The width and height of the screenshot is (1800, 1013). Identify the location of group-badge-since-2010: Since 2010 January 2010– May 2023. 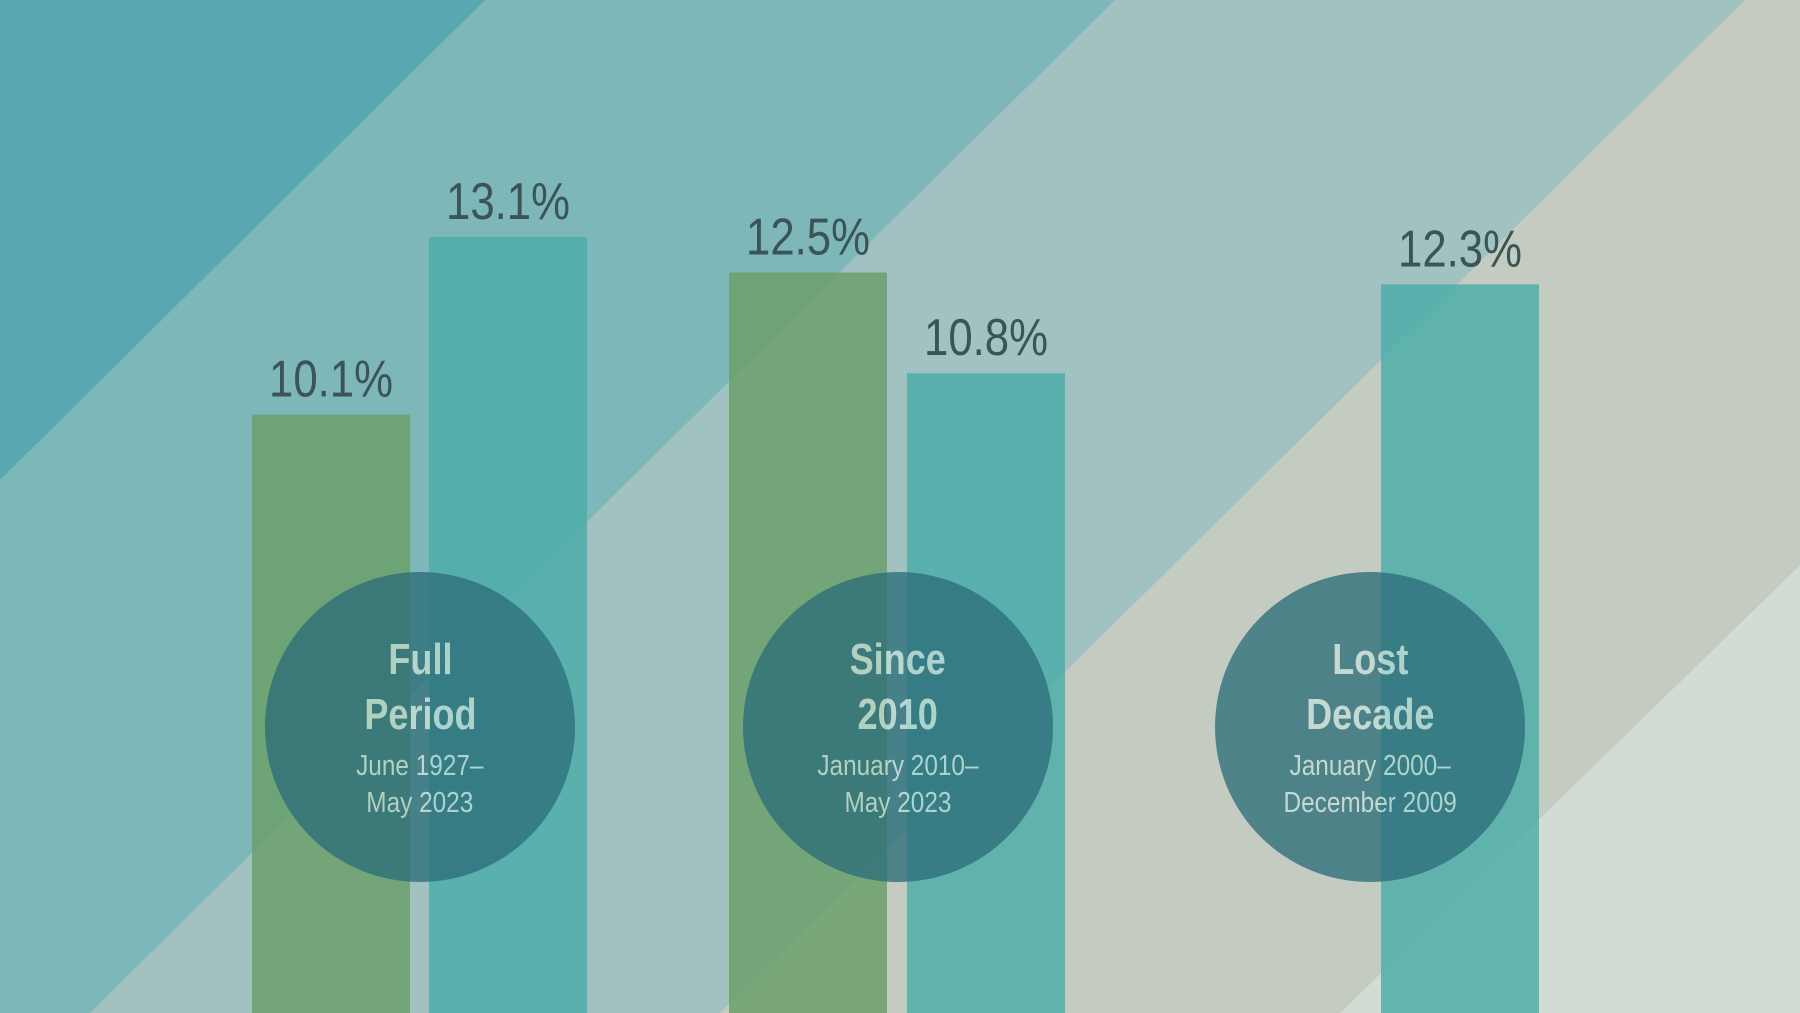
(898, 727).